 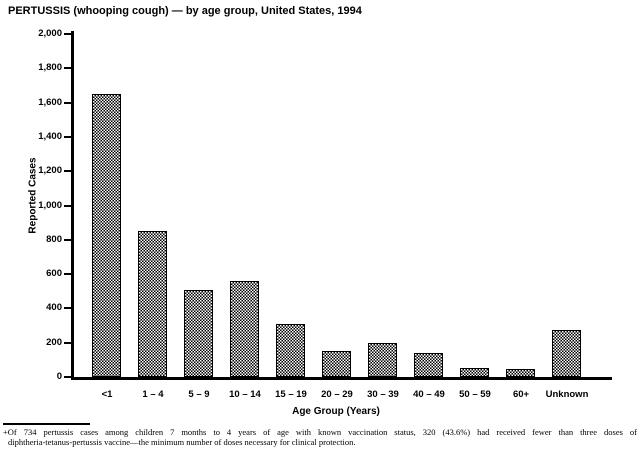 What do you see at coordinates (521, 394) in the screenshot?
I see `x-tick-label-60+: 60+` at bounding box center [521, 394].